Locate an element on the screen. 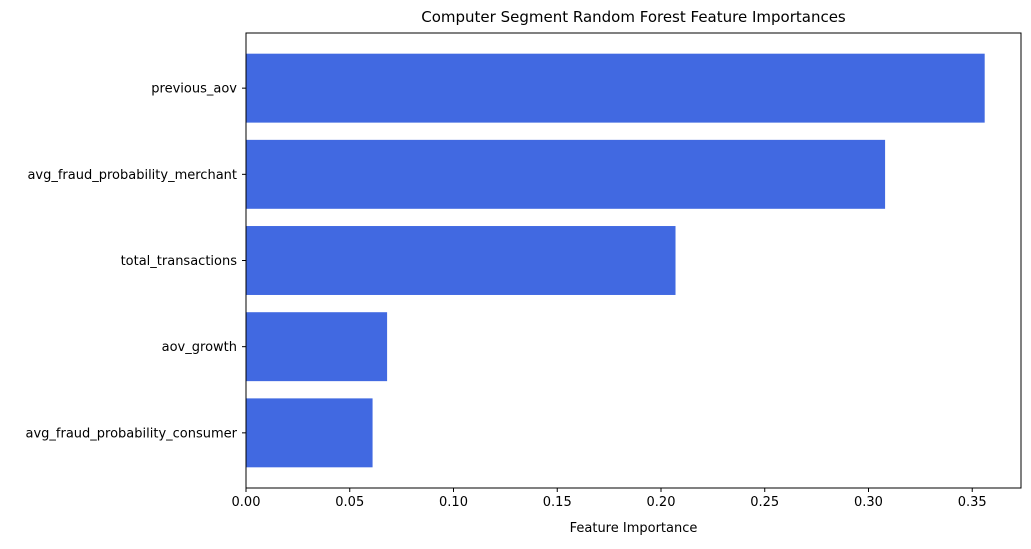 This screenshot has width=1031, height=549. y-tick-label: avg_fraud_probability_merchant is located at coordinates (132, 175).